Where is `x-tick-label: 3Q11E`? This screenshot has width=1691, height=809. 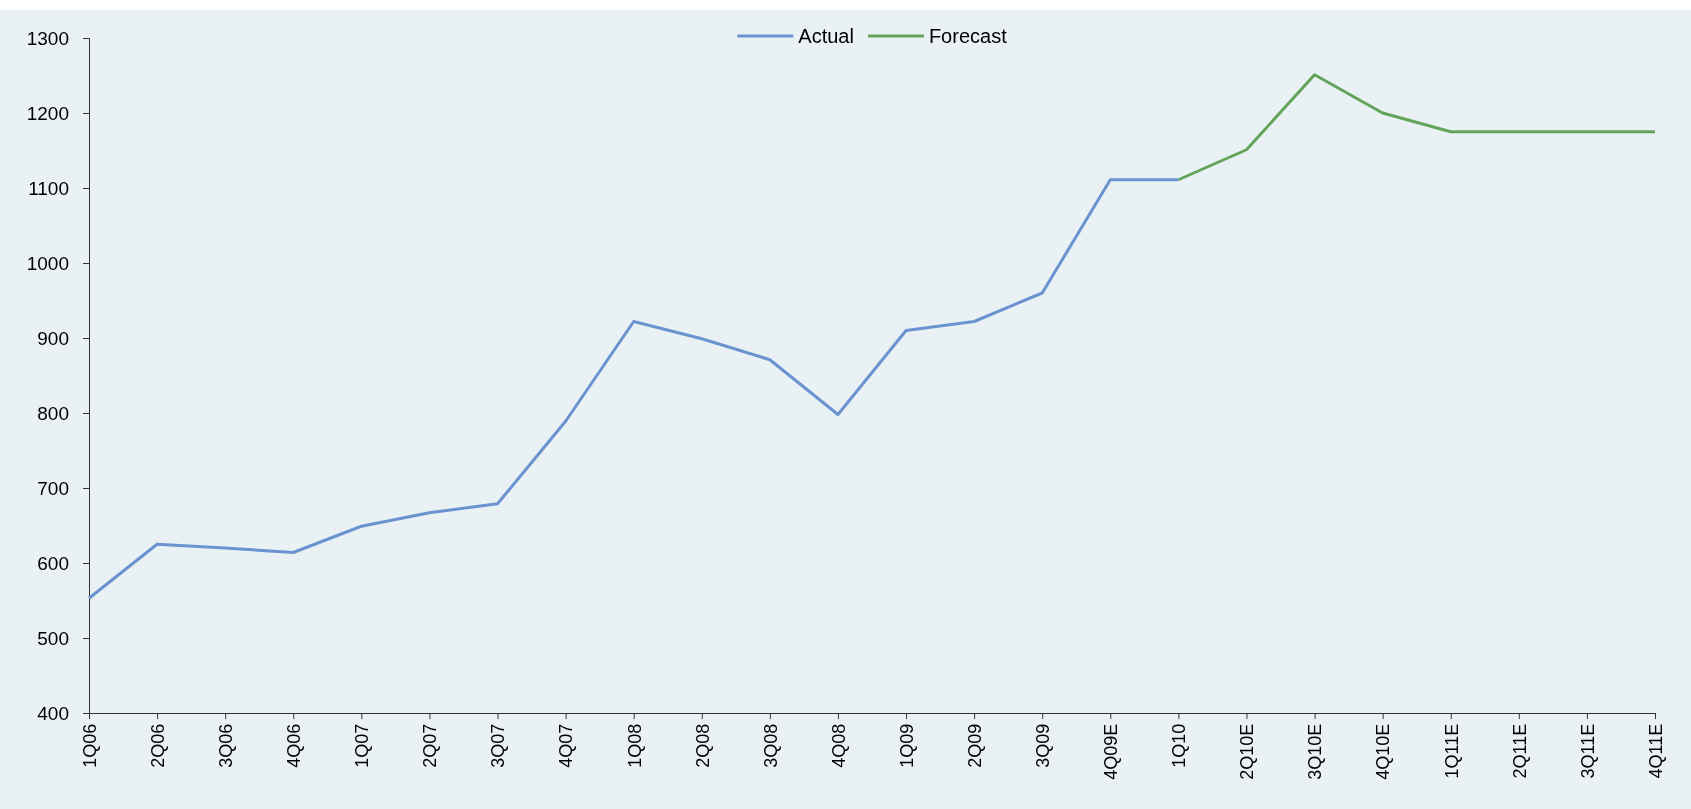 x-tick-label: 3Q11E is located at coordinates (1587, 751).